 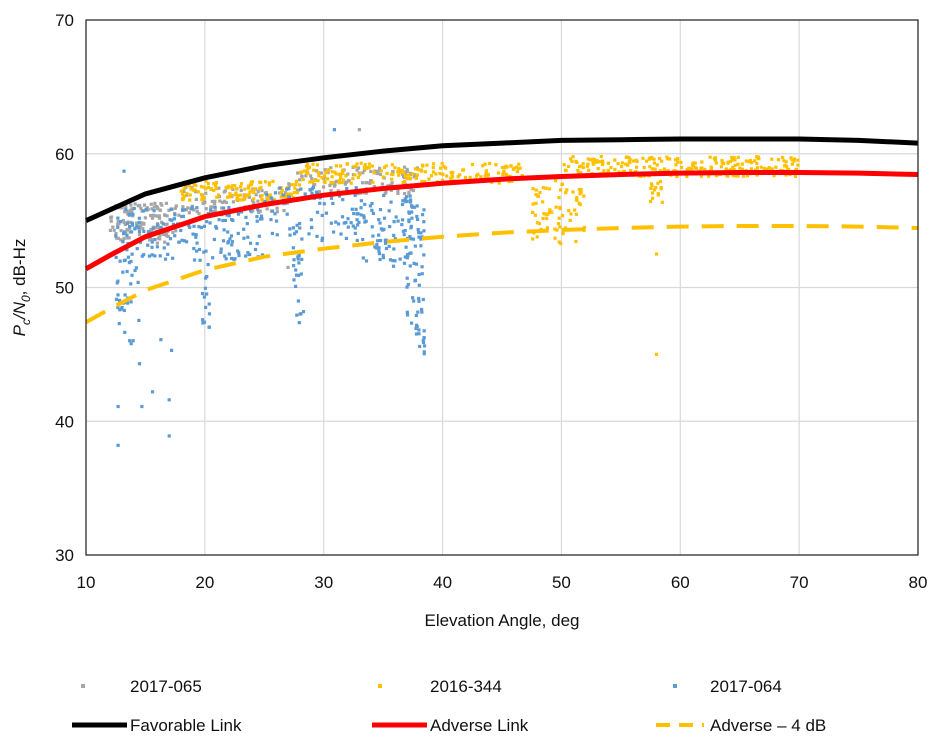 What do you see at coordinates (141, 686) in the screenshot?
I see `legend-item-2017-065: 2017-065` at bounding box center [141, 686].